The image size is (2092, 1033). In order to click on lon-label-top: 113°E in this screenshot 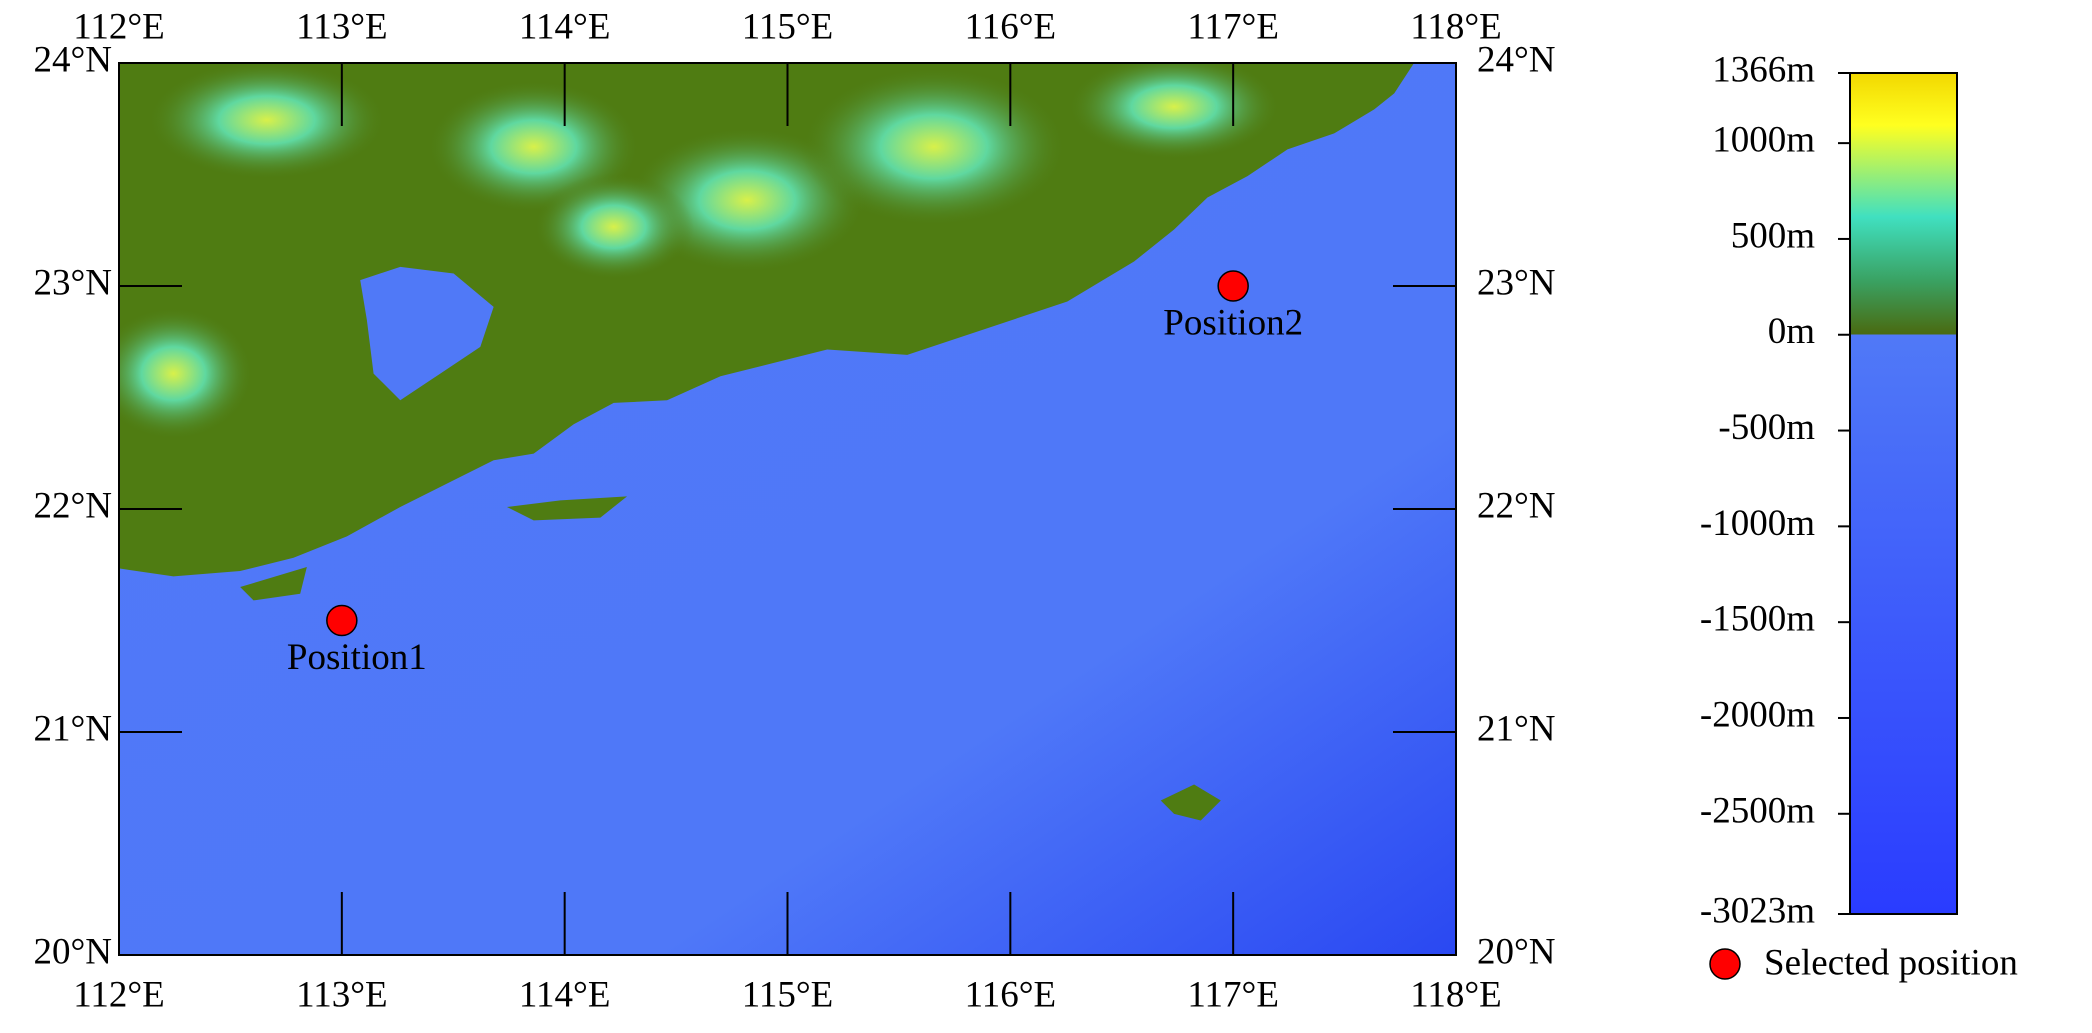, I will do `click(342, 26)`.